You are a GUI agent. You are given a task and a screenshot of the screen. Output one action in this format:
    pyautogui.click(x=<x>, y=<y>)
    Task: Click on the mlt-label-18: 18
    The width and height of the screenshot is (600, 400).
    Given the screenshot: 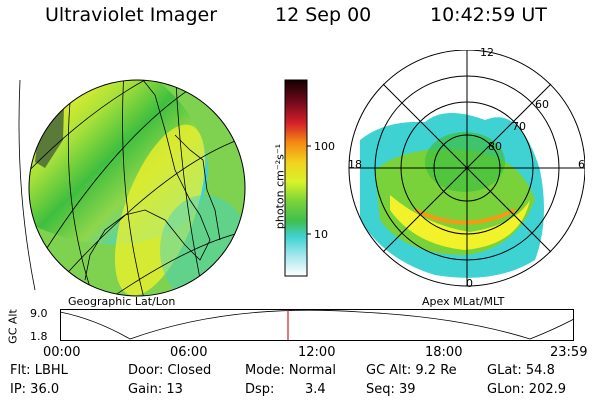 What is the action you would take?
    pyautogui.click(x=355, y=164)
    